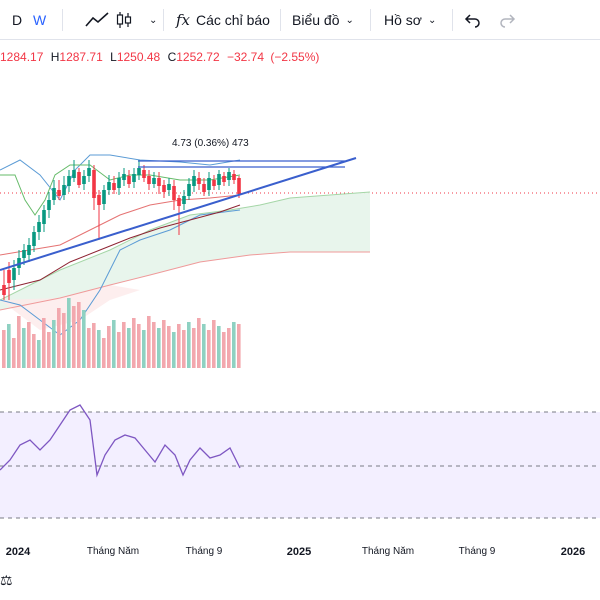  I want to click on redo-button, so click(507, 20).